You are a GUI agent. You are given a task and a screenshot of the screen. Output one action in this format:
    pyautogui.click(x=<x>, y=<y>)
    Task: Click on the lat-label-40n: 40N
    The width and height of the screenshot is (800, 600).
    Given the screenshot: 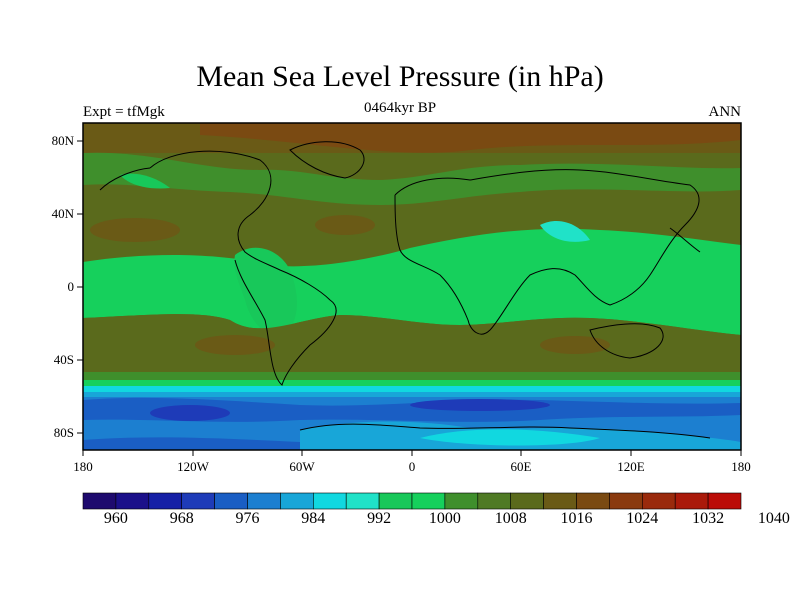 What is the action you would take?
    pyautogui.click(x=62, y=213)
    